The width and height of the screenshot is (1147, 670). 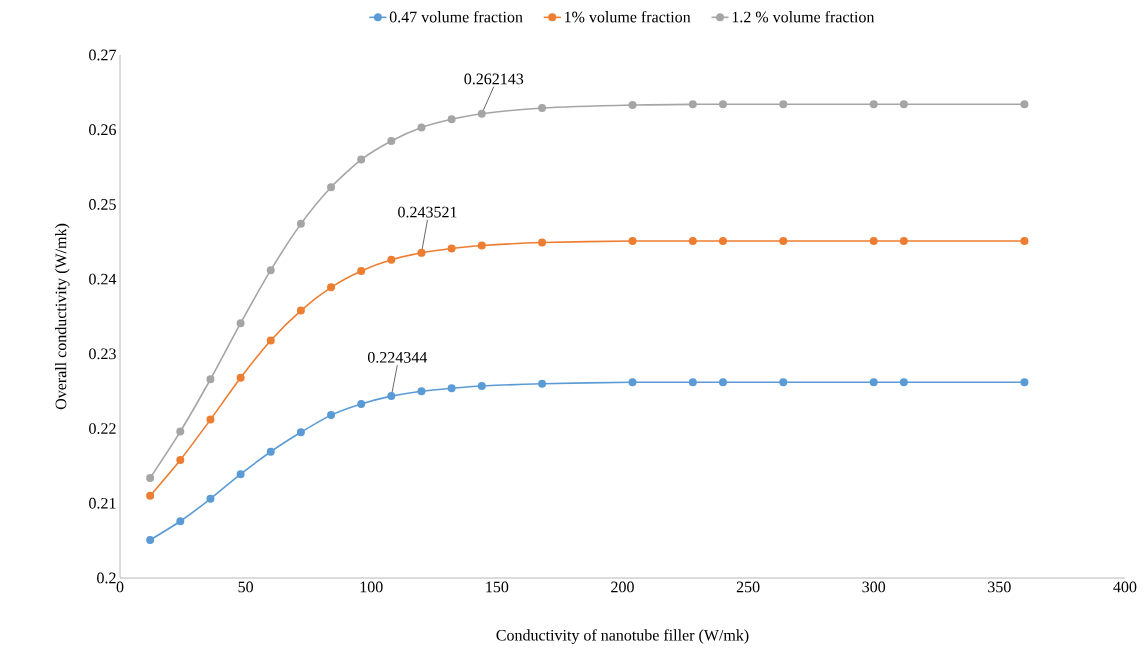 What do you see at coordinates (103, 279) in the screenshot?
I see `y-tick-label: 0.24` at bounding box center [103, 279].